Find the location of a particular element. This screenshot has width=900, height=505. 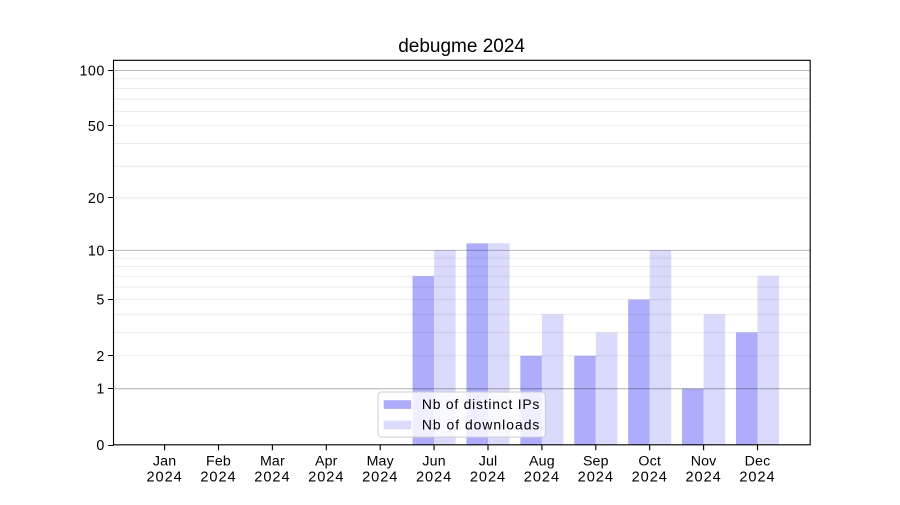

svg-text: Nov is located at coordinates (704, 461).